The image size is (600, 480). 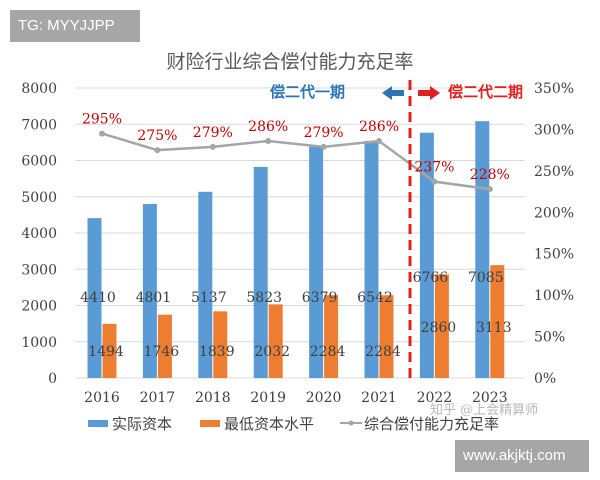 I want to click on y-right-tick-label: 50%, so click(x=549, y=338).